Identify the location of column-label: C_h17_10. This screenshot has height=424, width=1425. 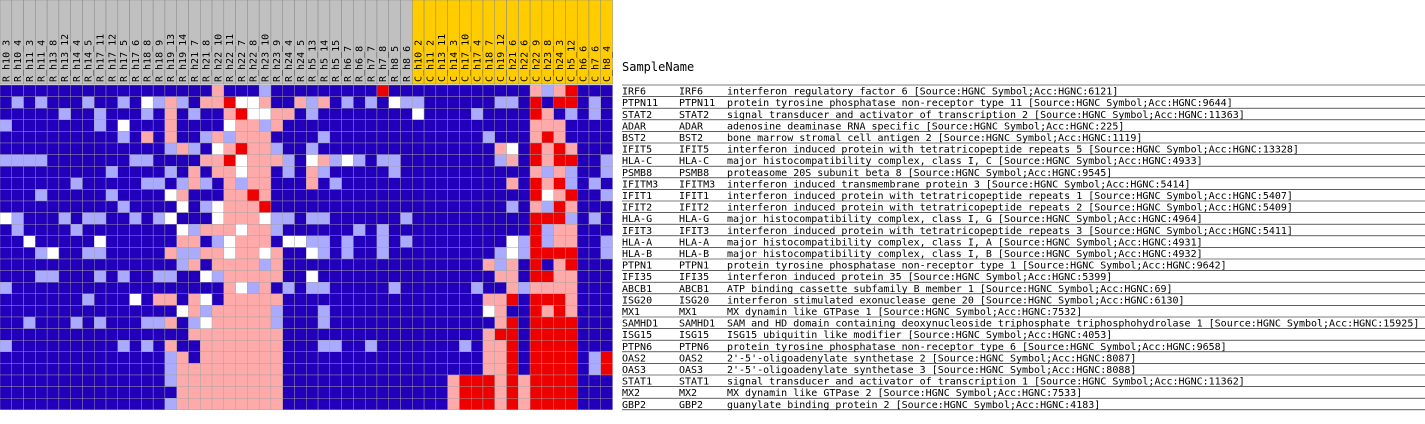
(466, 58).